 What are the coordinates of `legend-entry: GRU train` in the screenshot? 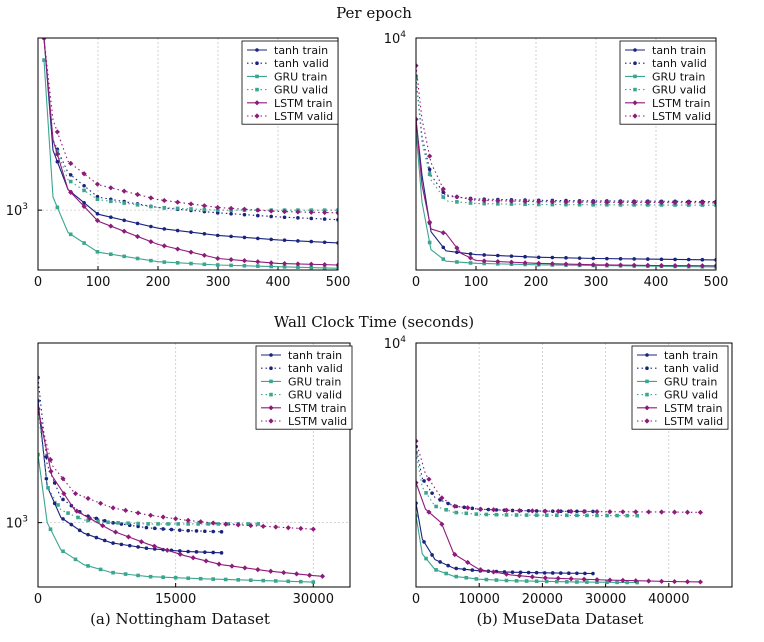 It's located at (301, 381).